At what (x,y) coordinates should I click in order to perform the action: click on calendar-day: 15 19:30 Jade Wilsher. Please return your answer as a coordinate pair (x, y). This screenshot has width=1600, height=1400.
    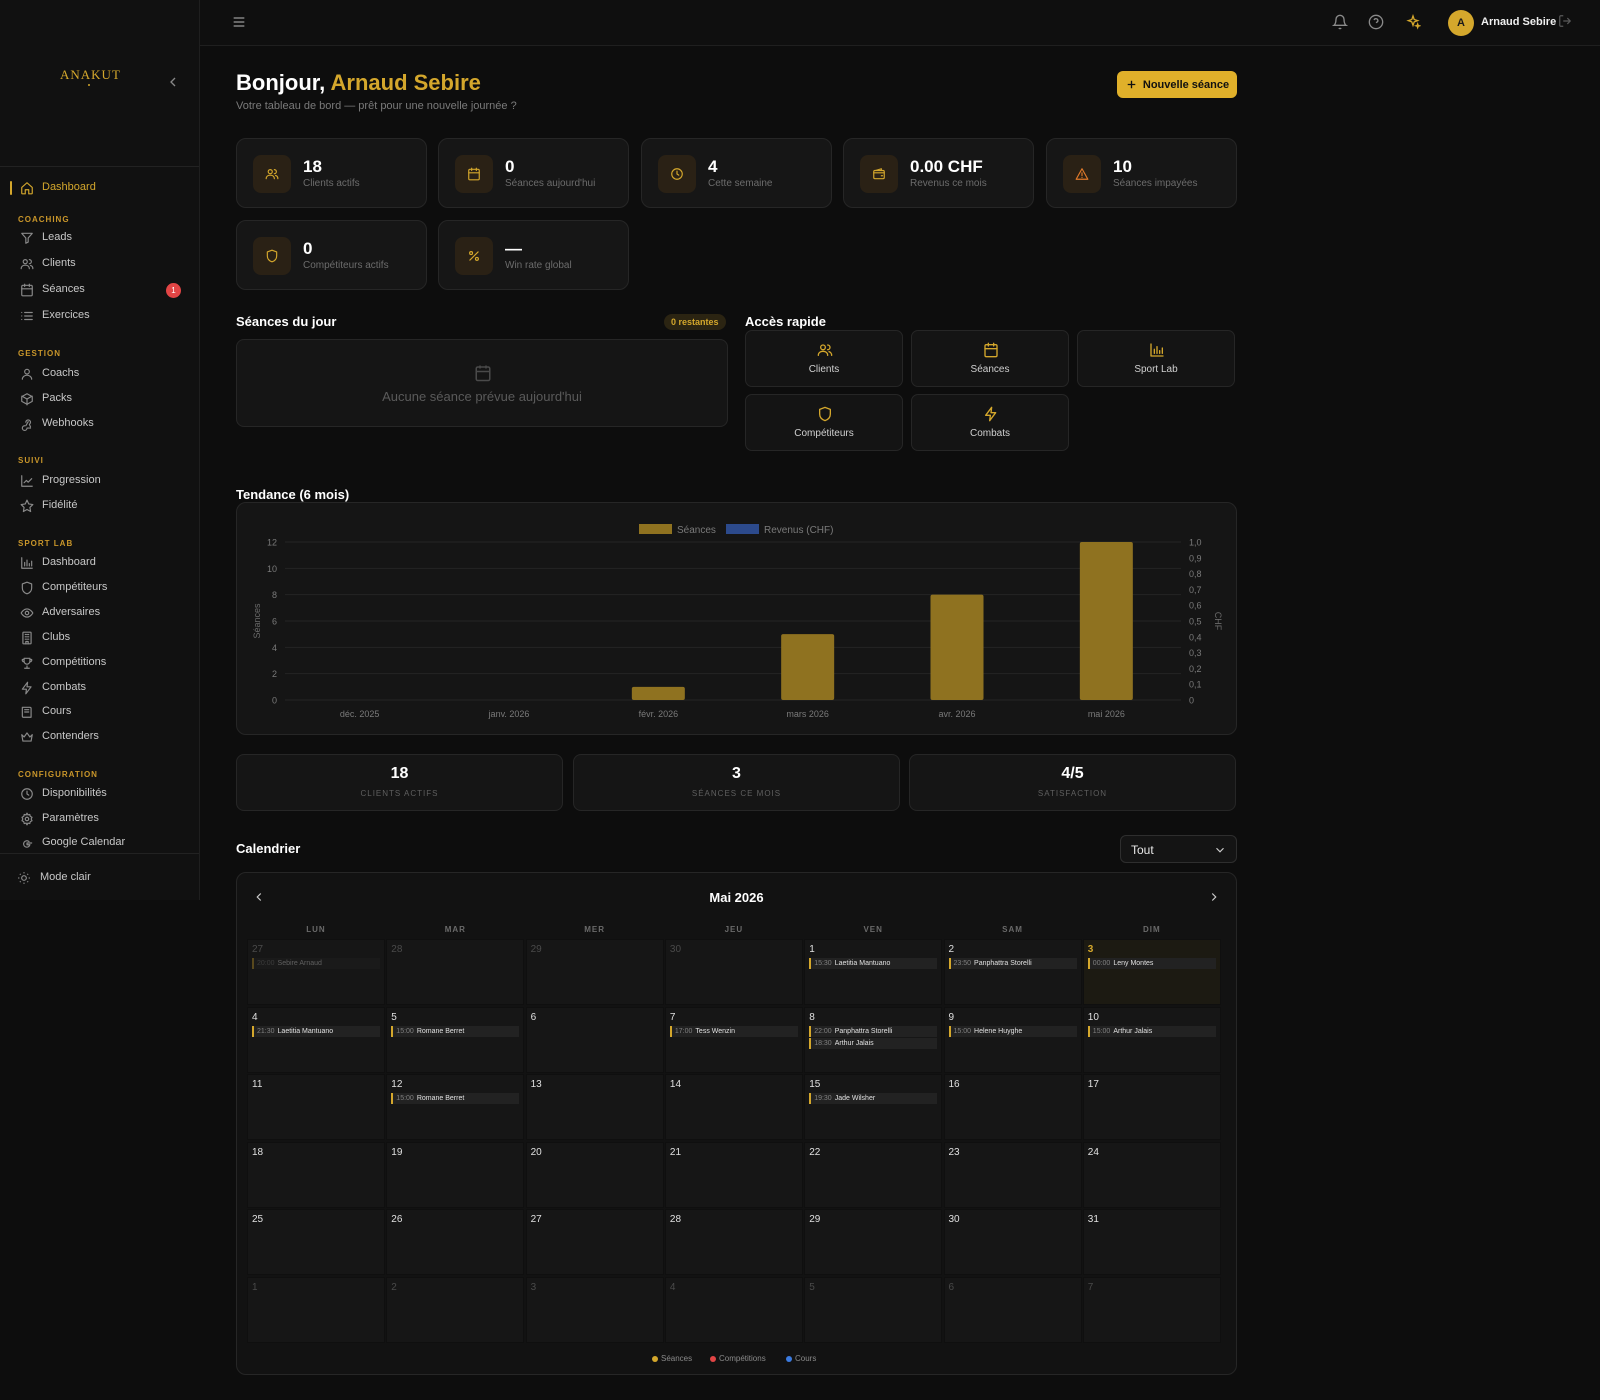
    Looking at the image, I should click on (873, 1107).